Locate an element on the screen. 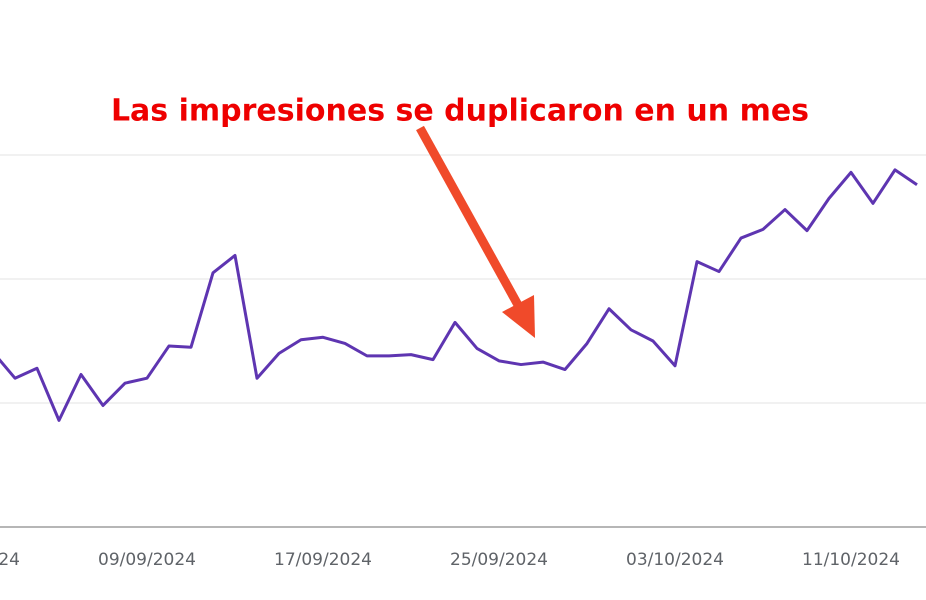 The height and width of the screenshot is (600, 926). x-tick-label: 17/09/2024 is located at coordinates (323, 560).